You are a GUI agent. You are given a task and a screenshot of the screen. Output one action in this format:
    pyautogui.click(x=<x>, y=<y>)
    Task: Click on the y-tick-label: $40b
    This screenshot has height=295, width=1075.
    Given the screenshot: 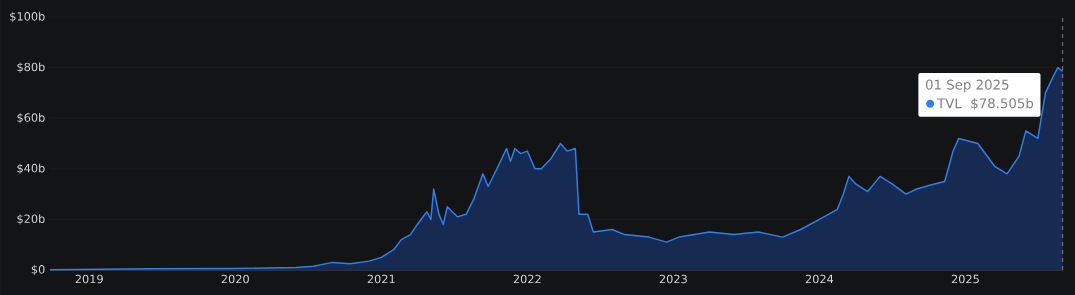 What is the action you would take?
    pyautogui.click(x=31, y=168)
    